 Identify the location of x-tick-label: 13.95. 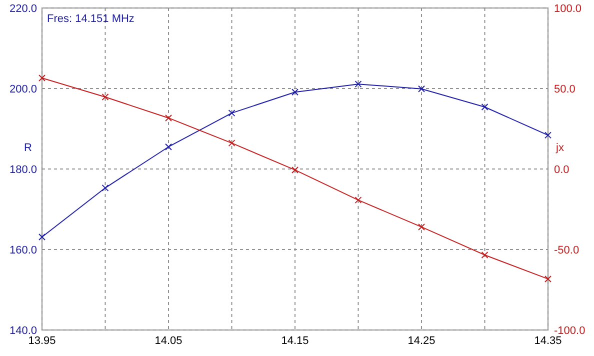
(42, 341).